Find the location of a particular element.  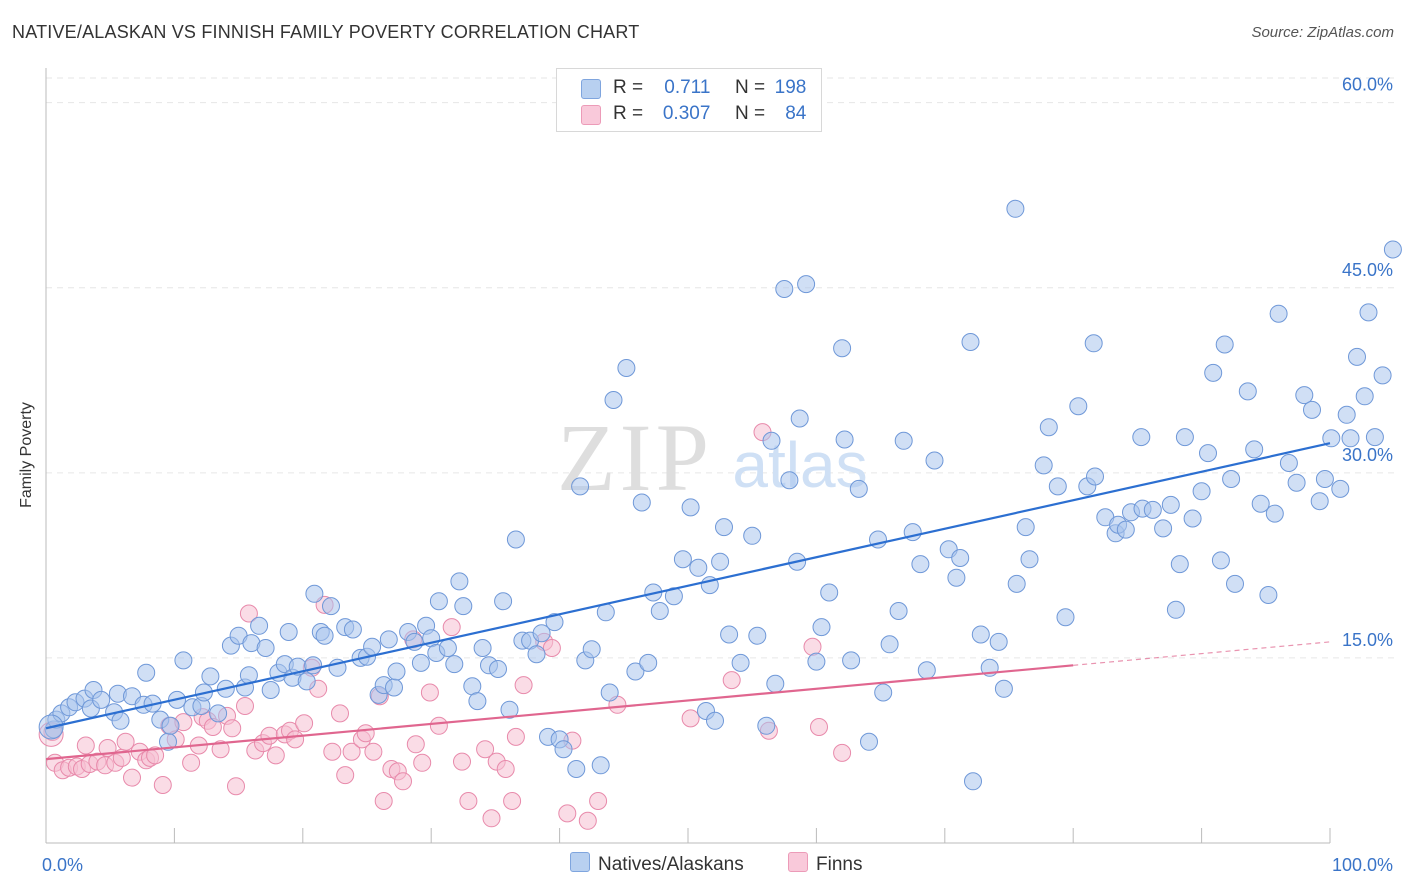

x-tick-label: 100.0% is located at coordinates (1362, 865).